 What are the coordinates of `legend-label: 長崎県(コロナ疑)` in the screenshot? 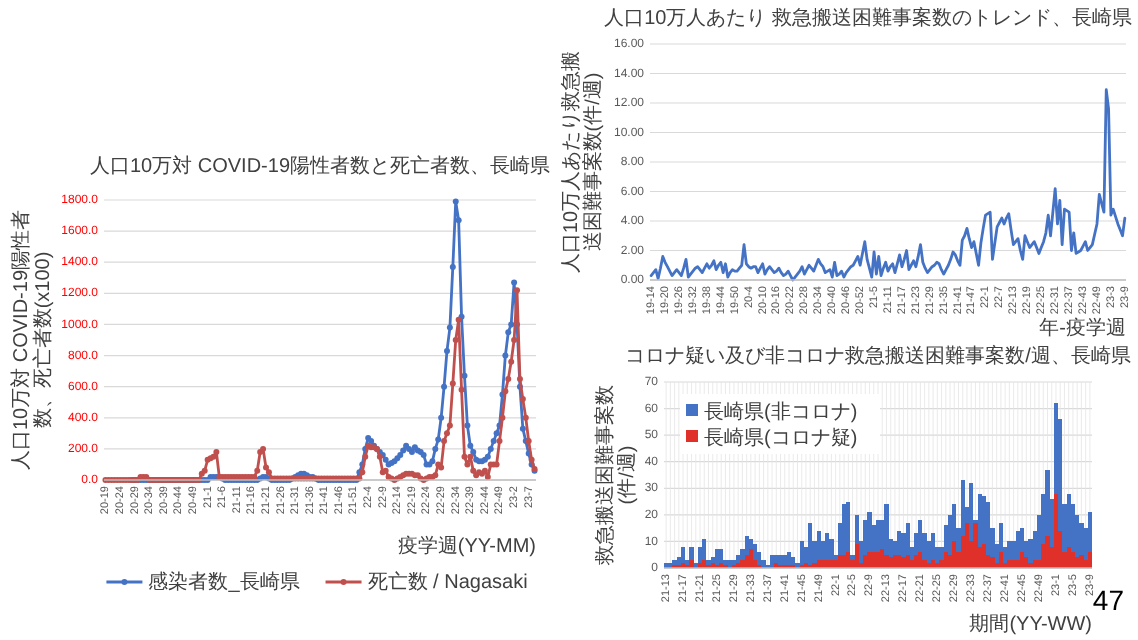 It's located at (781, 438).